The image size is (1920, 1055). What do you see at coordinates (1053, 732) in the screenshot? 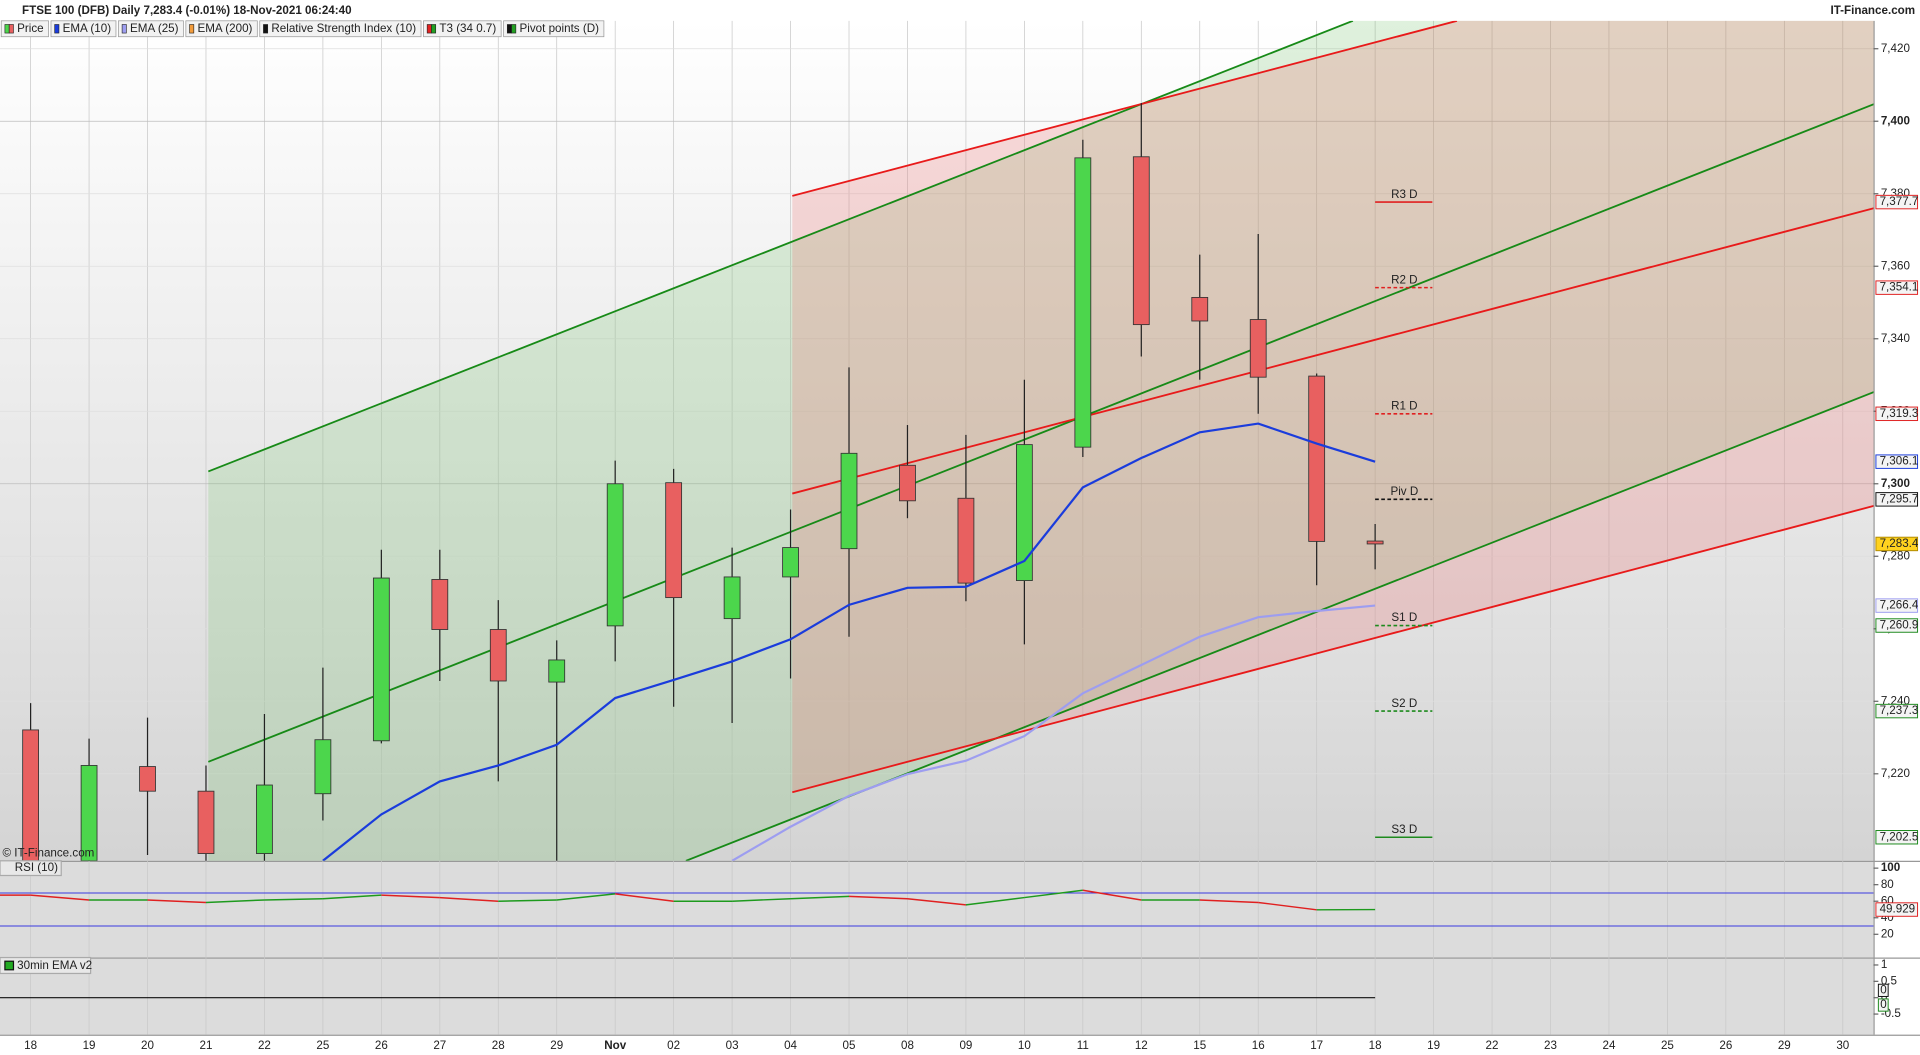
I see `ema-line` at bounding box center [1053, 732].